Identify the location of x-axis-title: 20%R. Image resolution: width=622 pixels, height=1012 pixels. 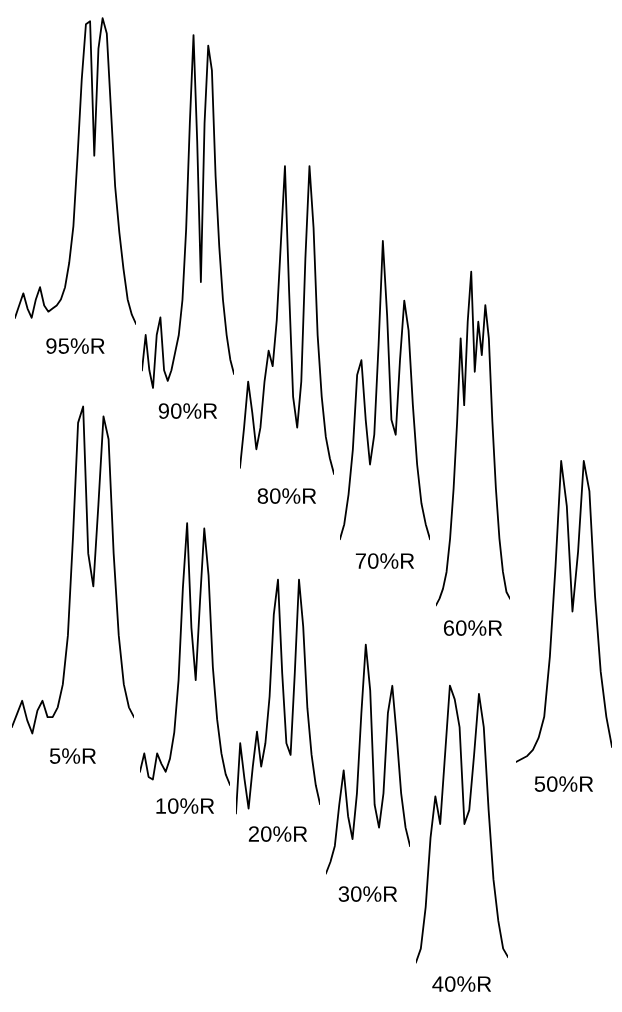
(278, 834).